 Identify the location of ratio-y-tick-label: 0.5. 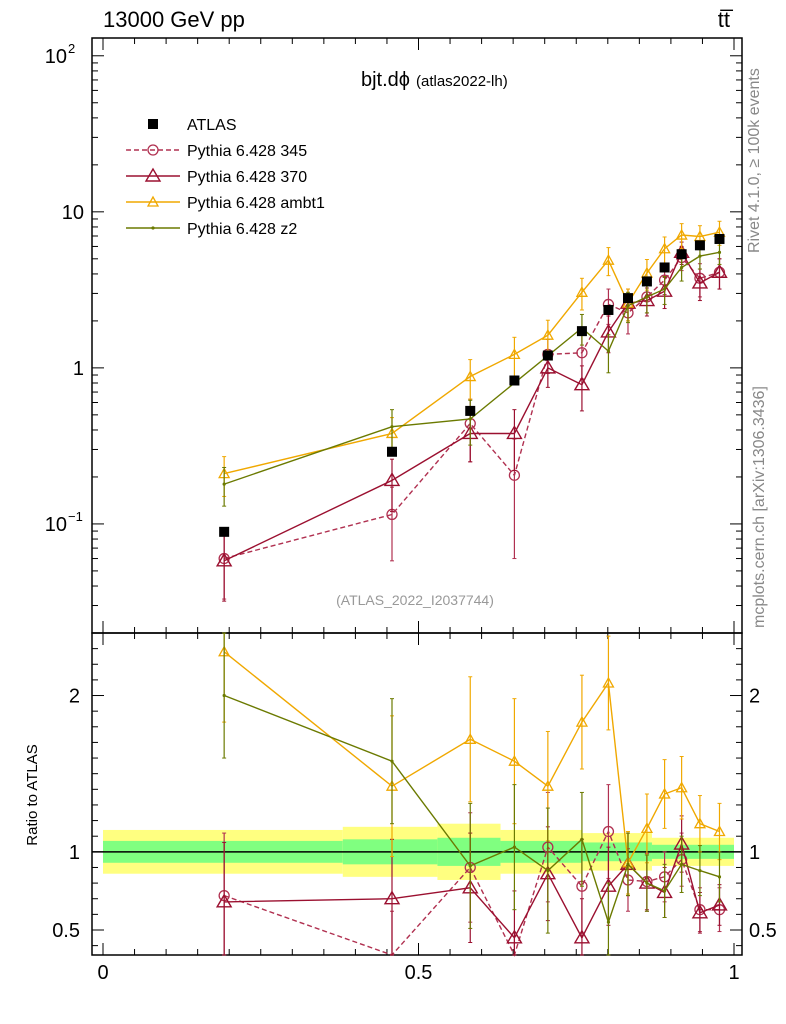
(66, 931).